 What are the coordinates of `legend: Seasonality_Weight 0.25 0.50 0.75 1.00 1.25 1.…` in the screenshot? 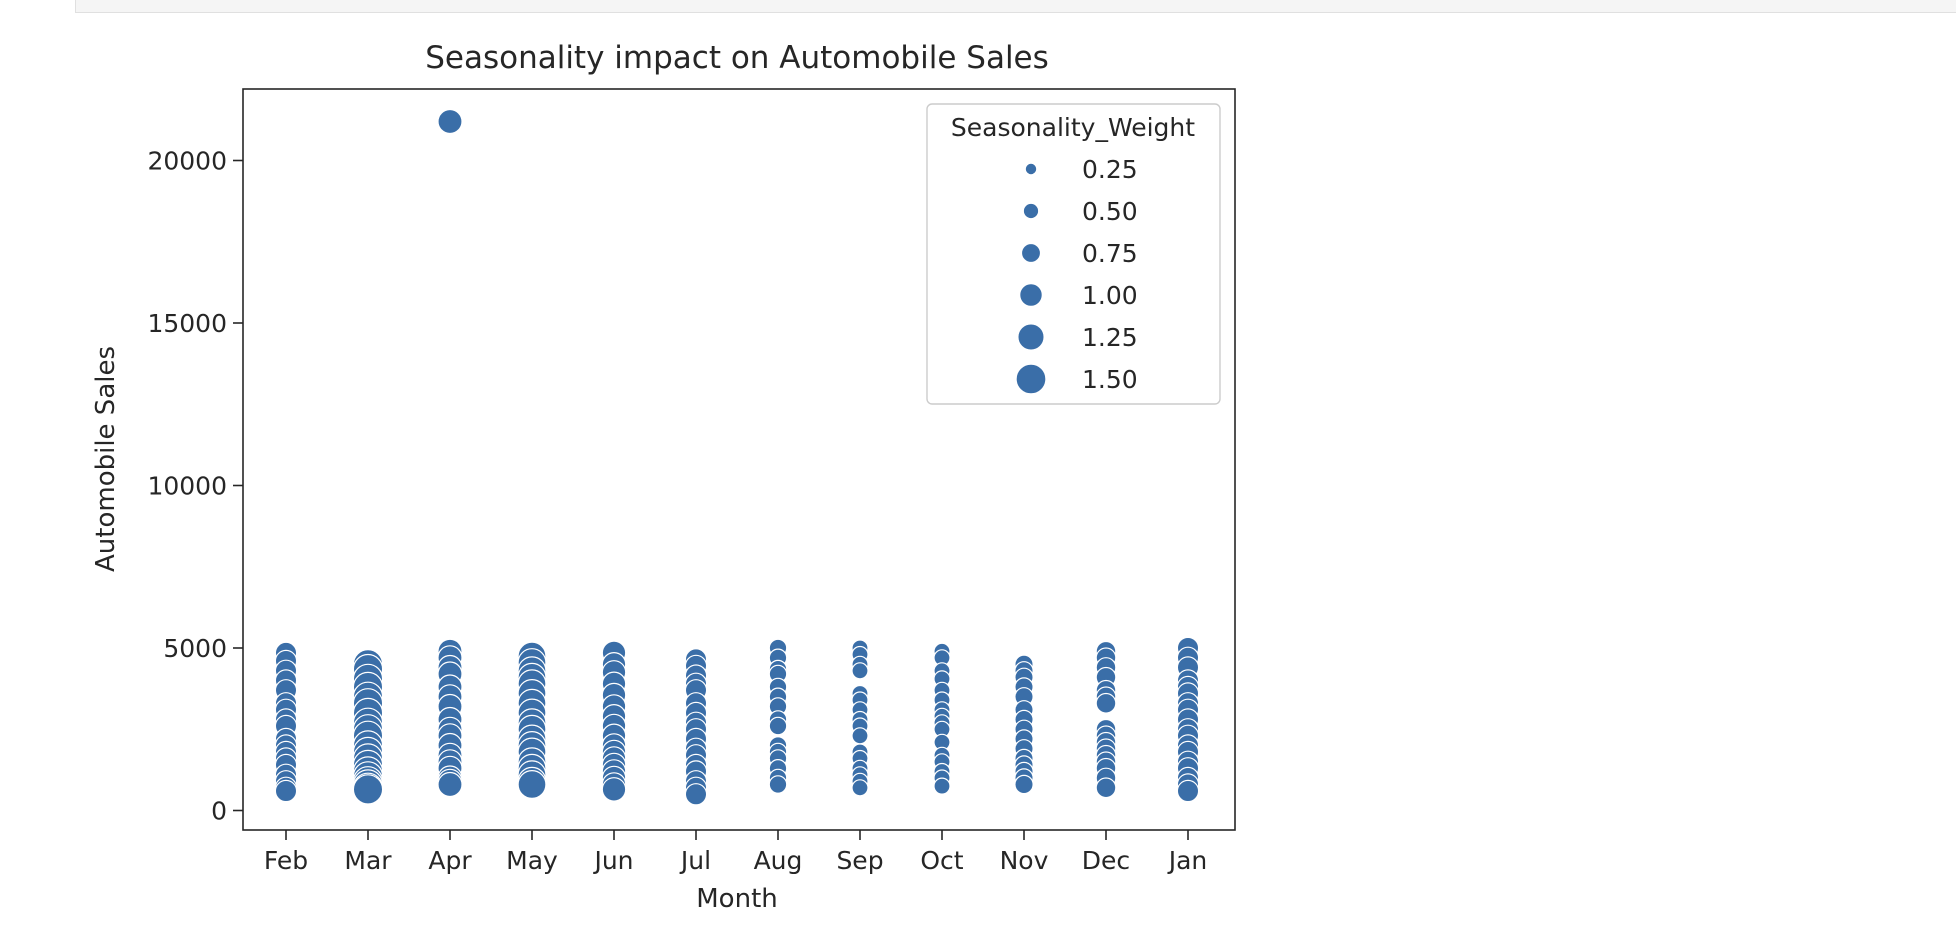 It's located at (1073, 254).